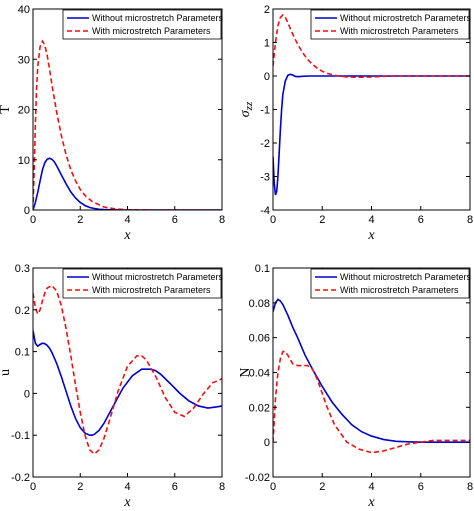 This screenshot has width=474, height=511. Describe the element at coordinates (265, 178) in the screenshot. I see `y-tick-label: -3` at that location.